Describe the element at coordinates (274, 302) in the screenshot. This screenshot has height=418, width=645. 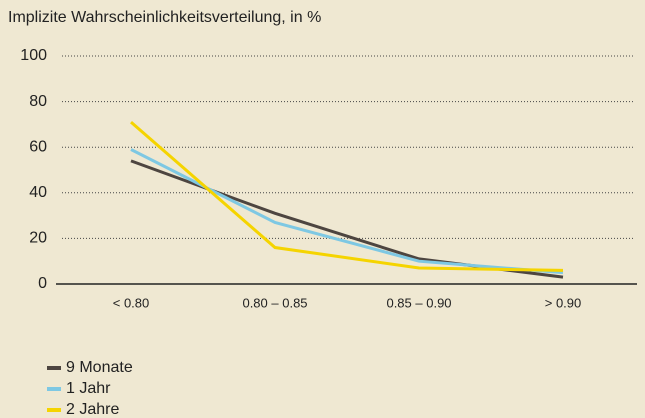
I see `x-tick-label: 0.80 – 0.85` at that location.